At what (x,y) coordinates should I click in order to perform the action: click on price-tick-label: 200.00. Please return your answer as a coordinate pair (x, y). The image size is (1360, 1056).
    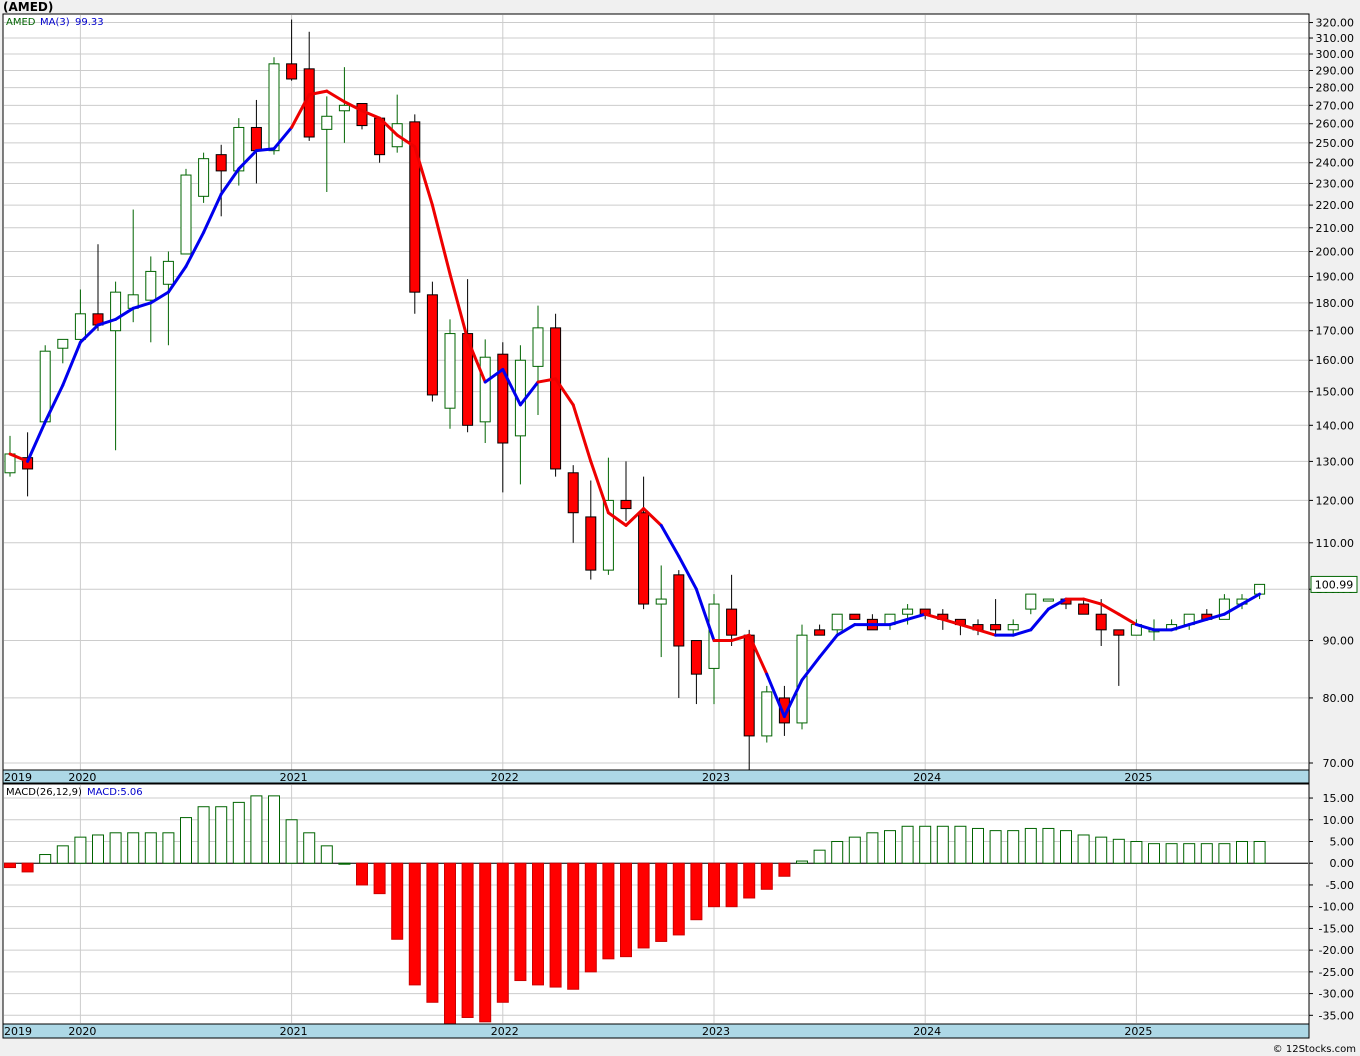
    Looking at the image, I should click on (1335, 252).